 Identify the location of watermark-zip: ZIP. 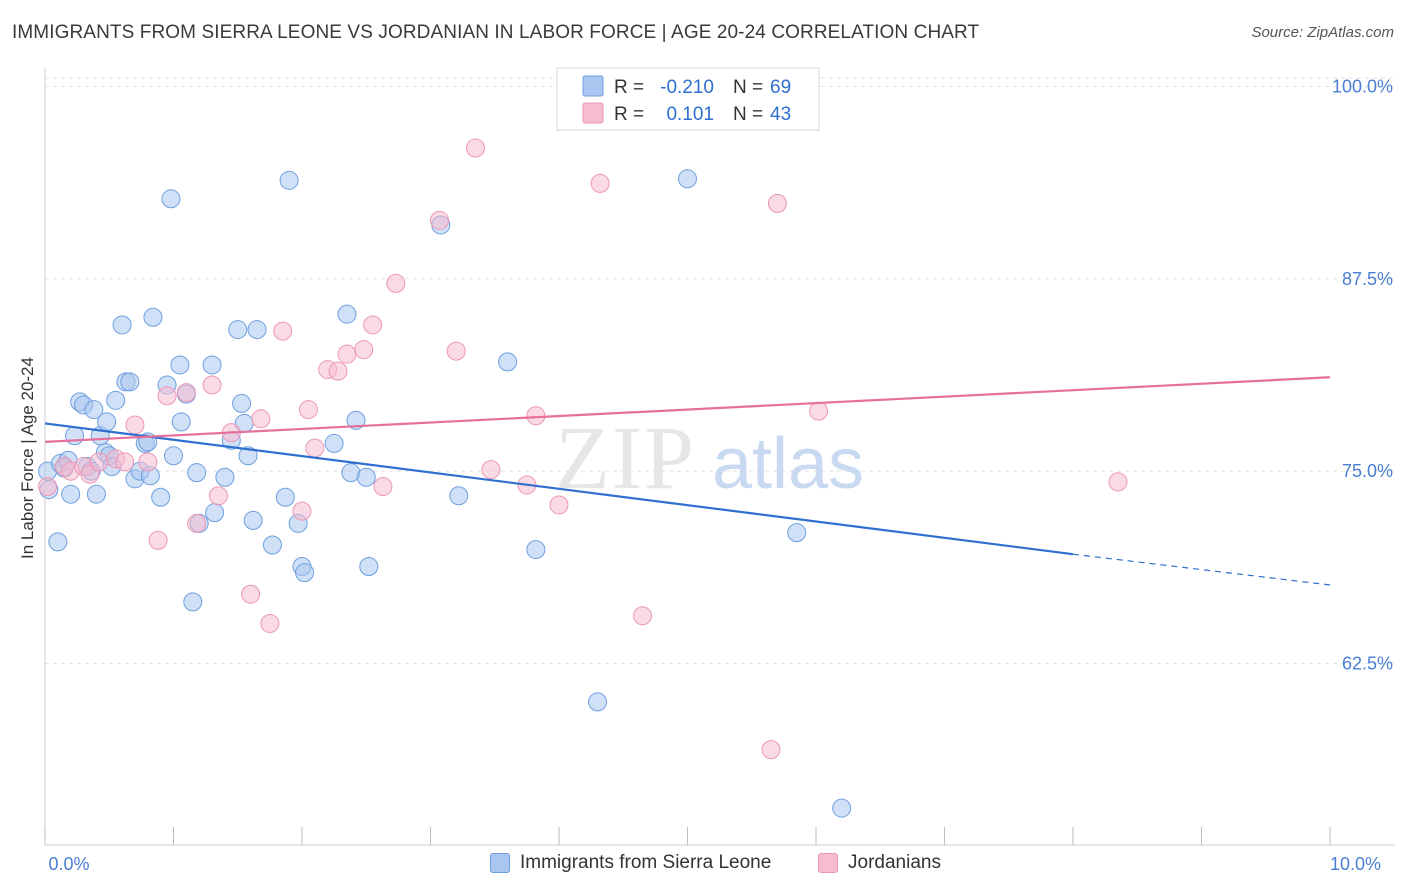
(625, 458).